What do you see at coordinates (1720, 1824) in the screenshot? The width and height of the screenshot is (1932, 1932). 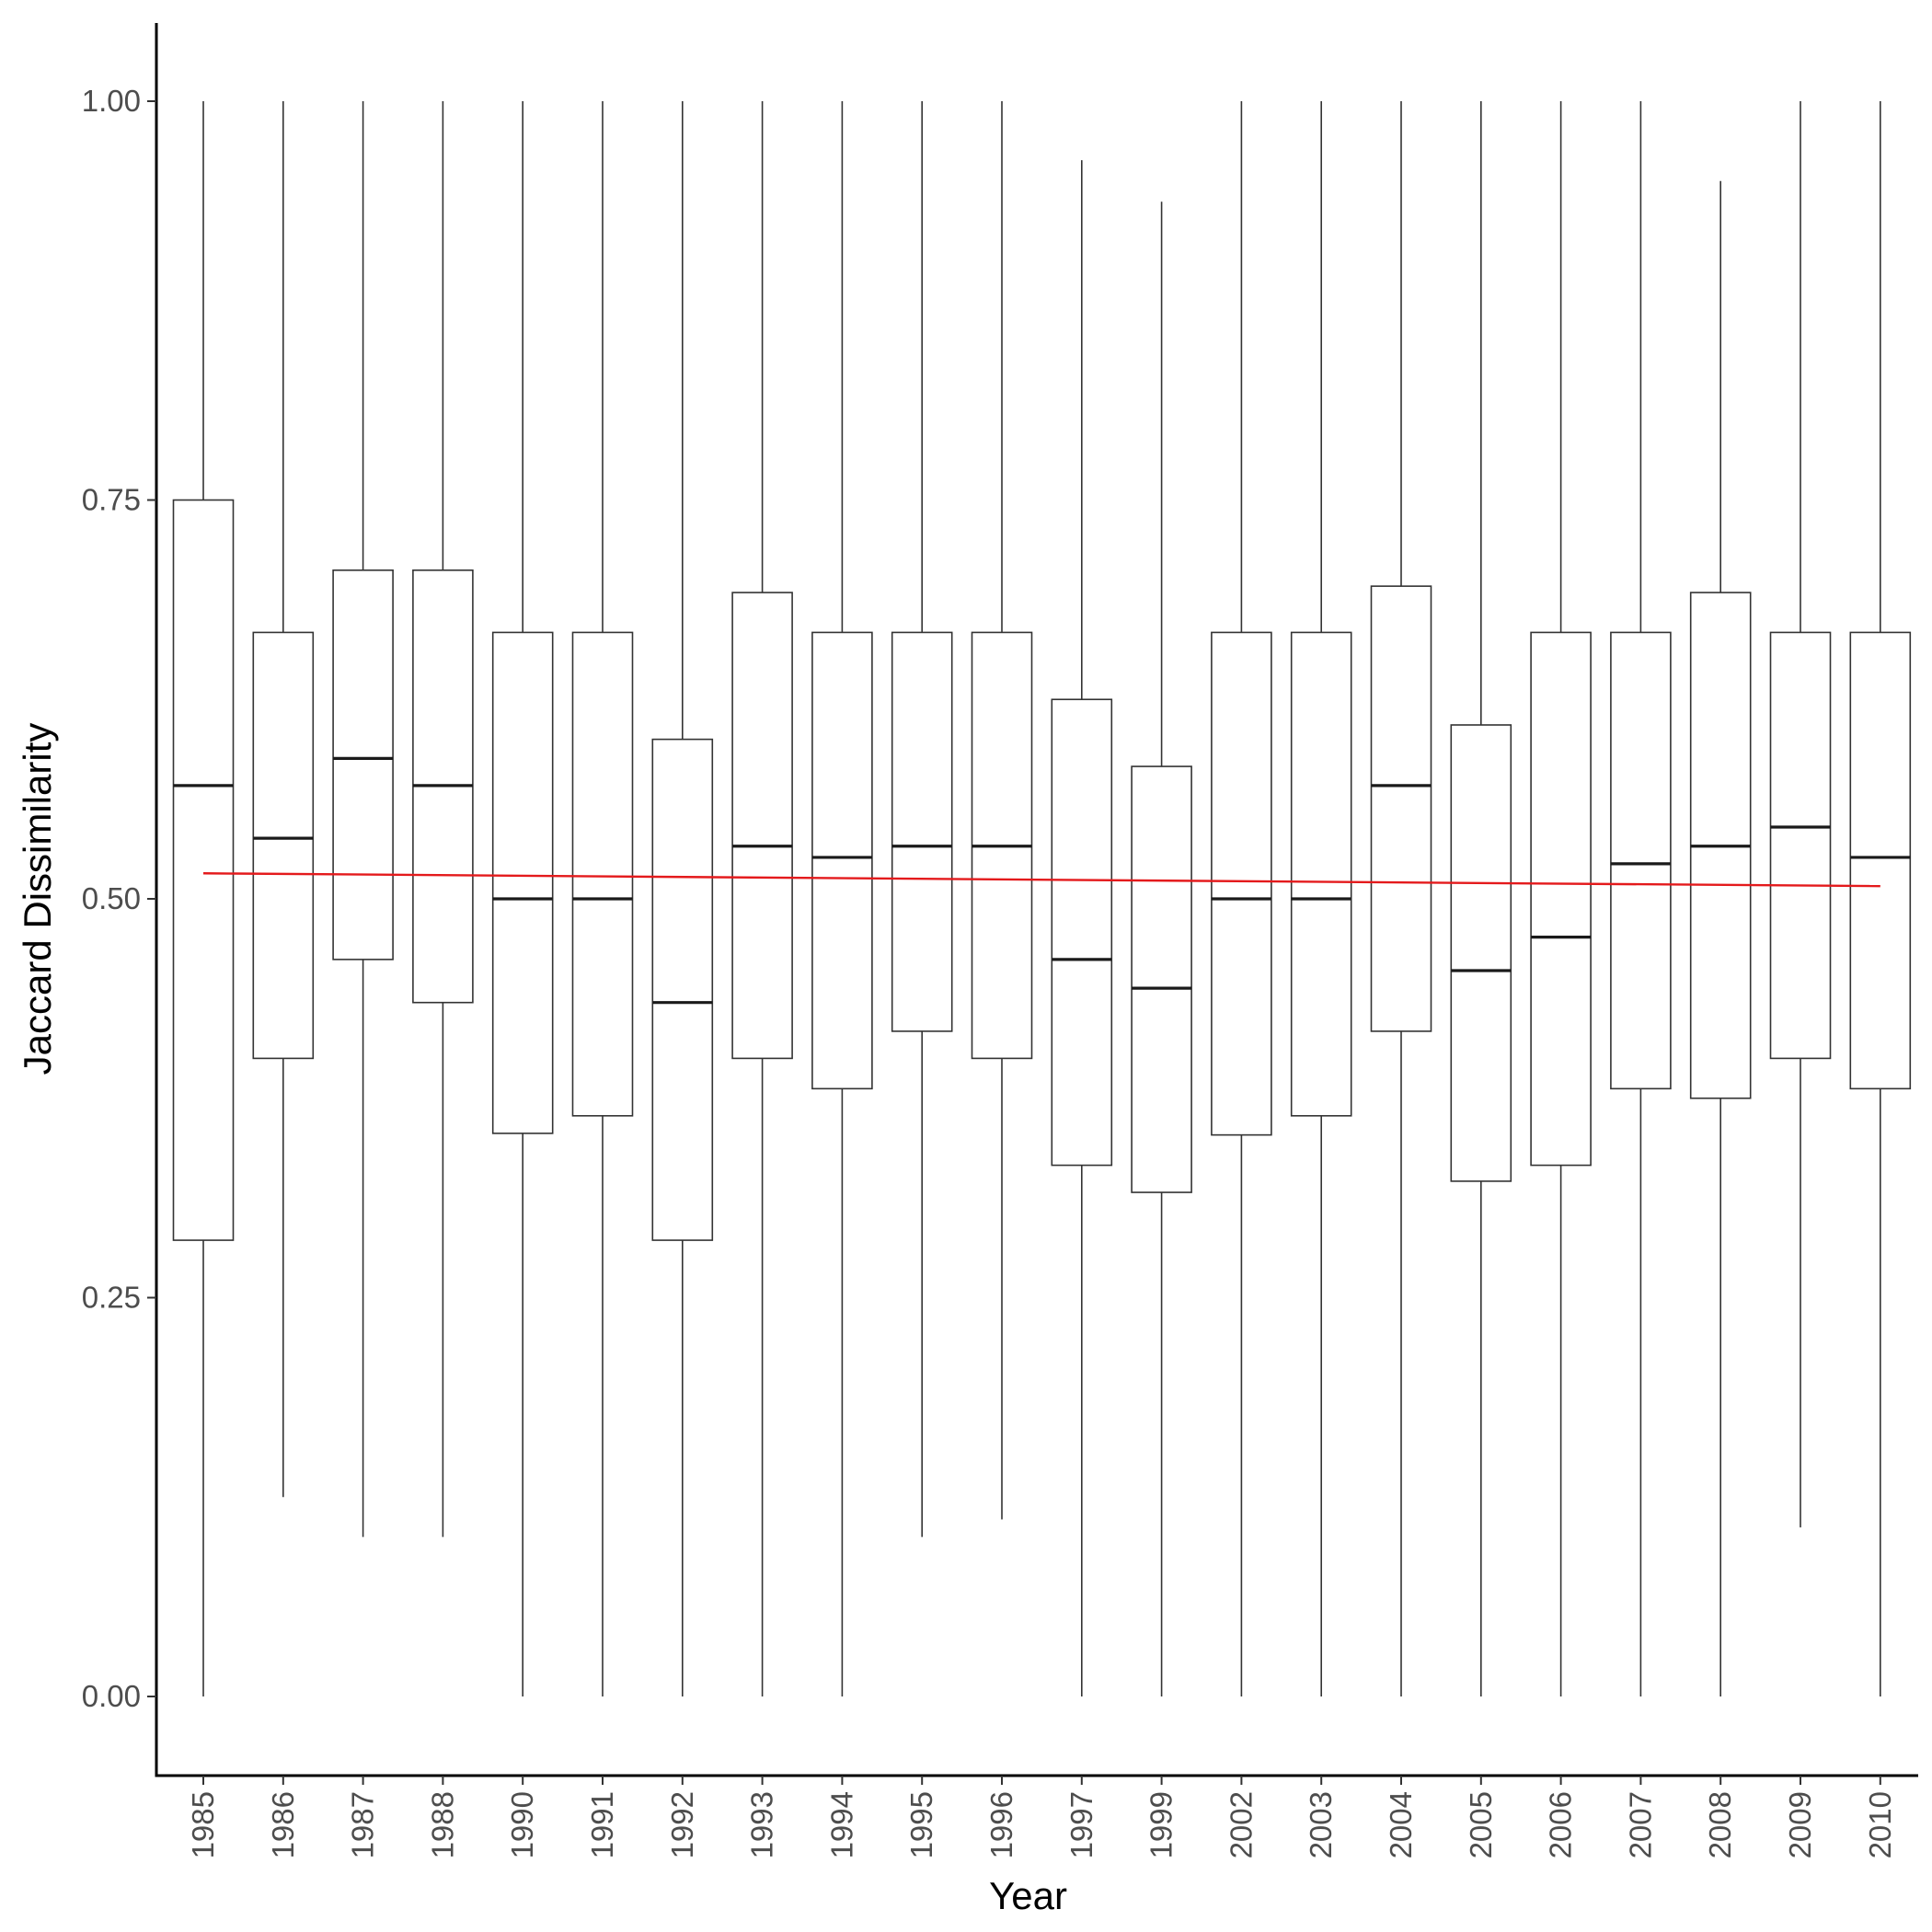 I see `x-tick-label: 2008` at bounding box center [1720, 1824].